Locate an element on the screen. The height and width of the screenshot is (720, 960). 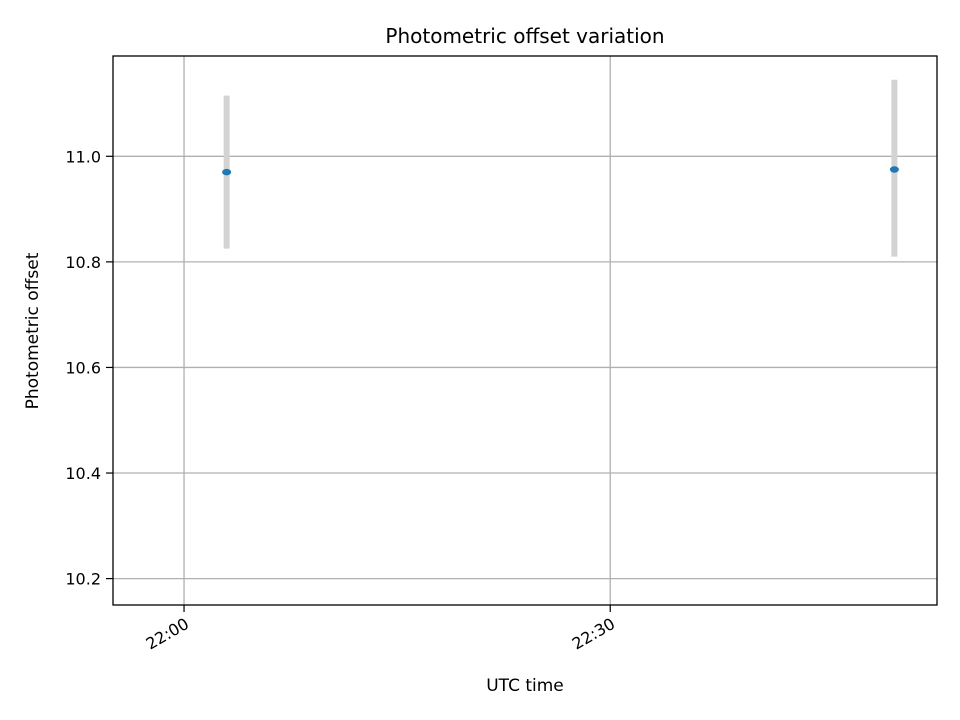
x-axis-label: UTC time is located at coordinates (525, 686).